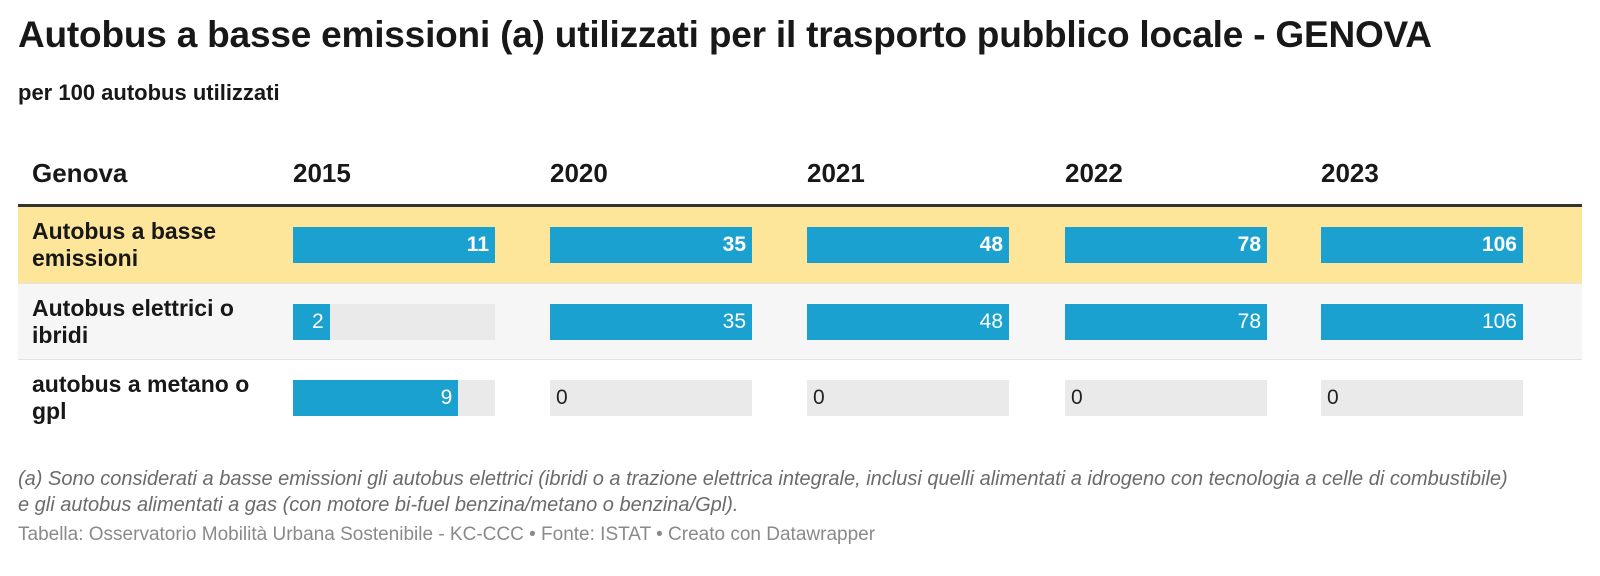 The image size is (1600, 576). I want to click on column-header-2015: 2015, so click(322, 173).